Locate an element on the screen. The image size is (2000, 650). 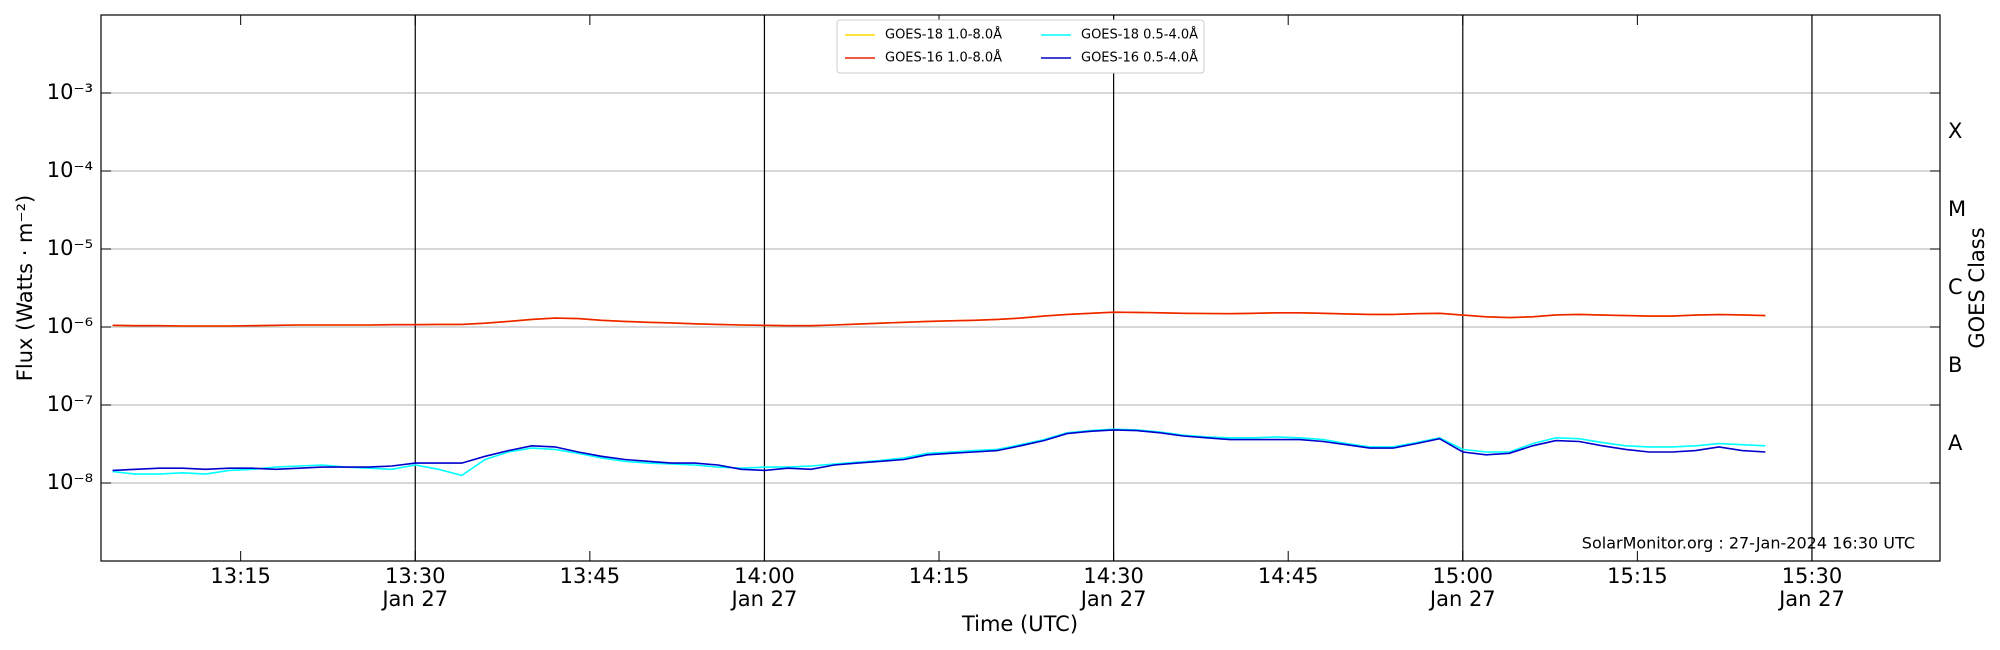
legend-box is located at coordinates (1020, 46).